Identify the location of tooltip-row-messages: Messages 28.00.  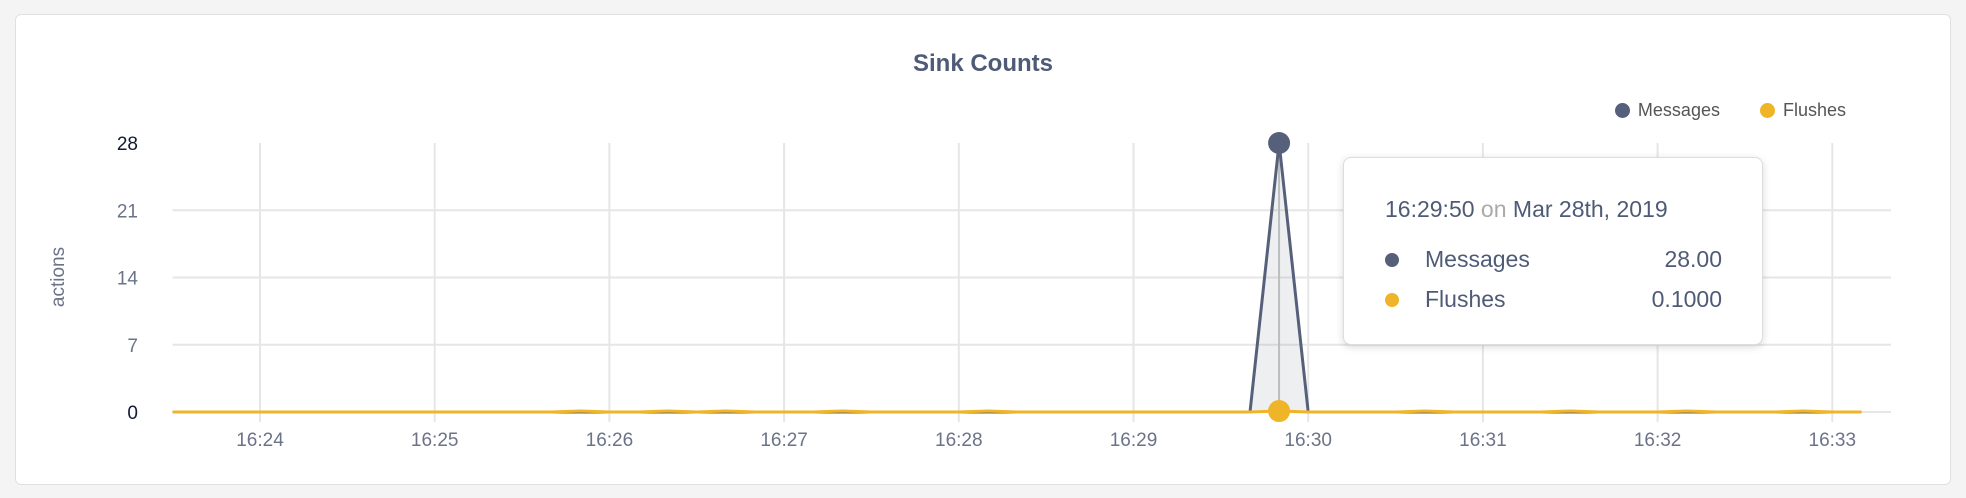
(1553, 259).